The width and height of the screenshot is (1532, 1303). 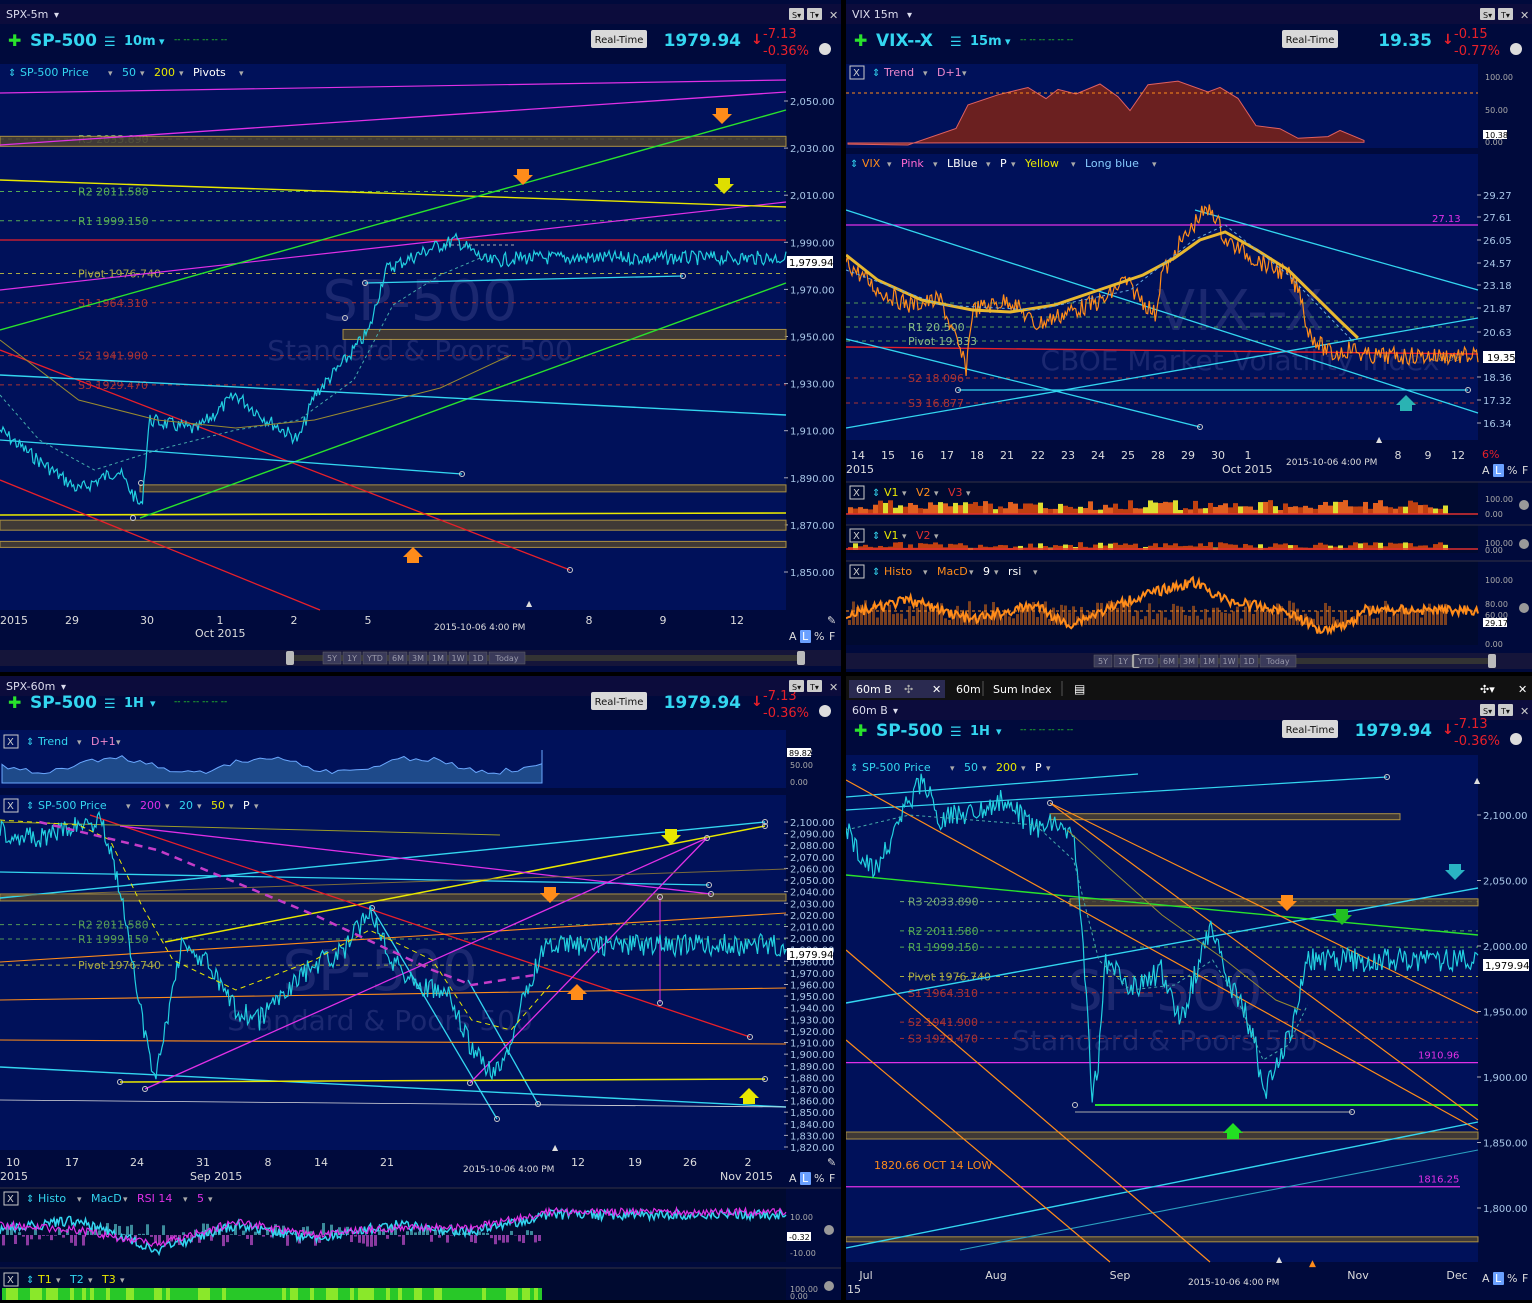 What do you see at coordinates (874, 689) in the screenshot?
I see `tab-0: 60m B` at bounding box center [874, 689].